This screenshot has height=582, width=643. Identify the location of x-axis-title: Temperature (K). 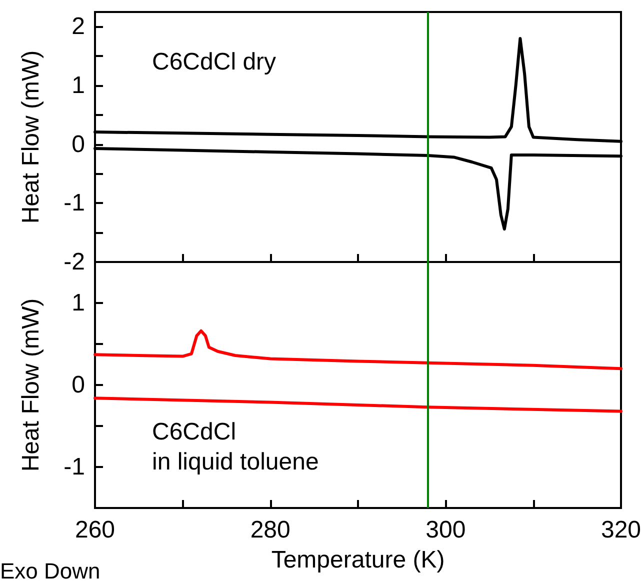
(358, 560).